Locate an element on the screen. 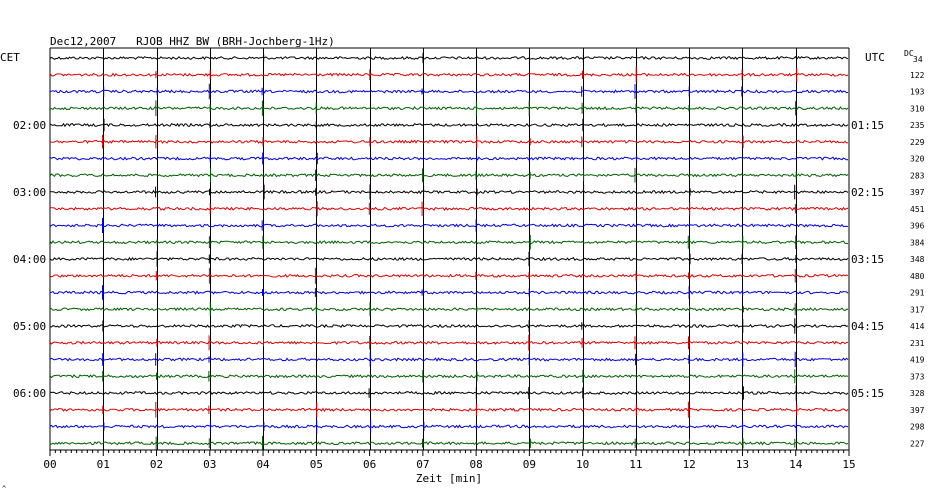  dc-offset-value: 122 is located at coordinates (917, 75).